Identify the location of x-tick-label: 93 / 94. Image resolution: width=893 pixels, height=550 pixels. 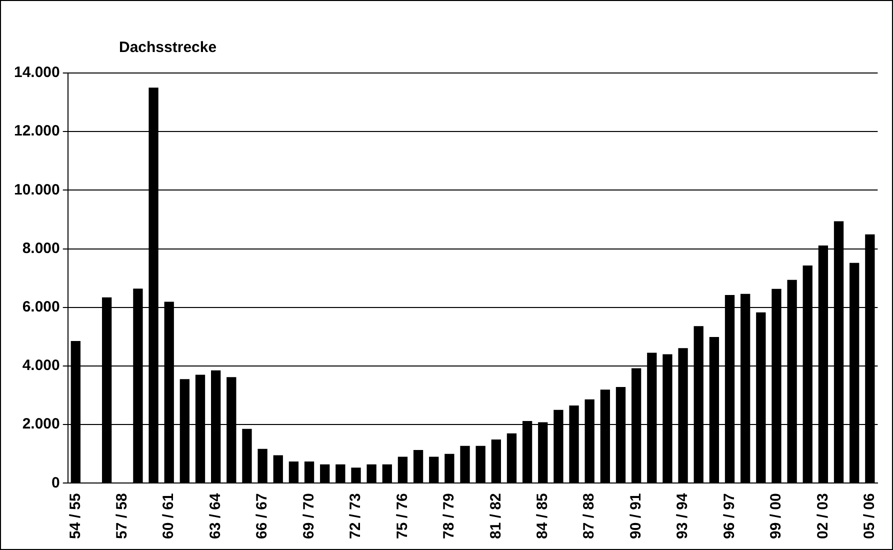
(683, 516).